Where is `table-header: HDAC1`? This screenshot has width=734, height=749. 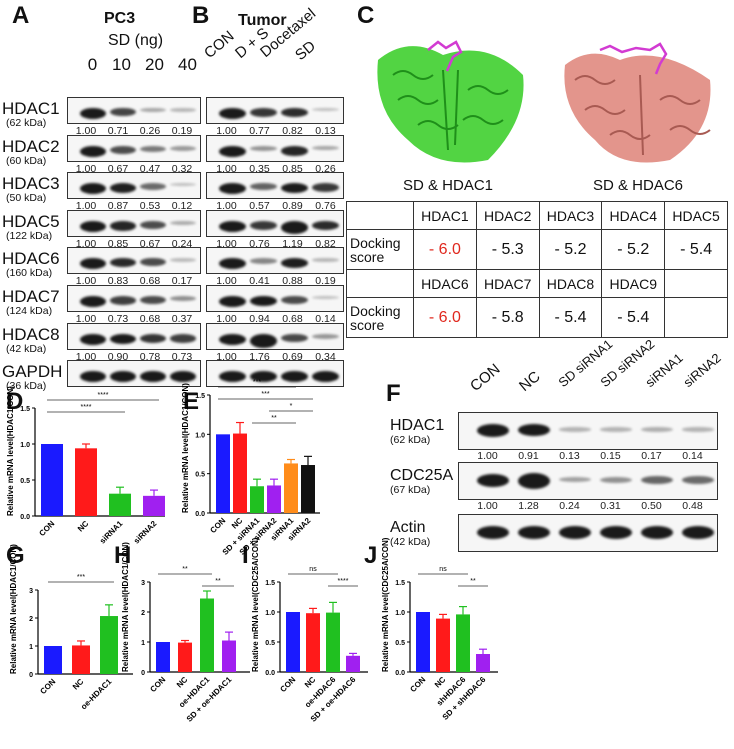 table-header: HDAC1 is located at coordinates (445, 215).